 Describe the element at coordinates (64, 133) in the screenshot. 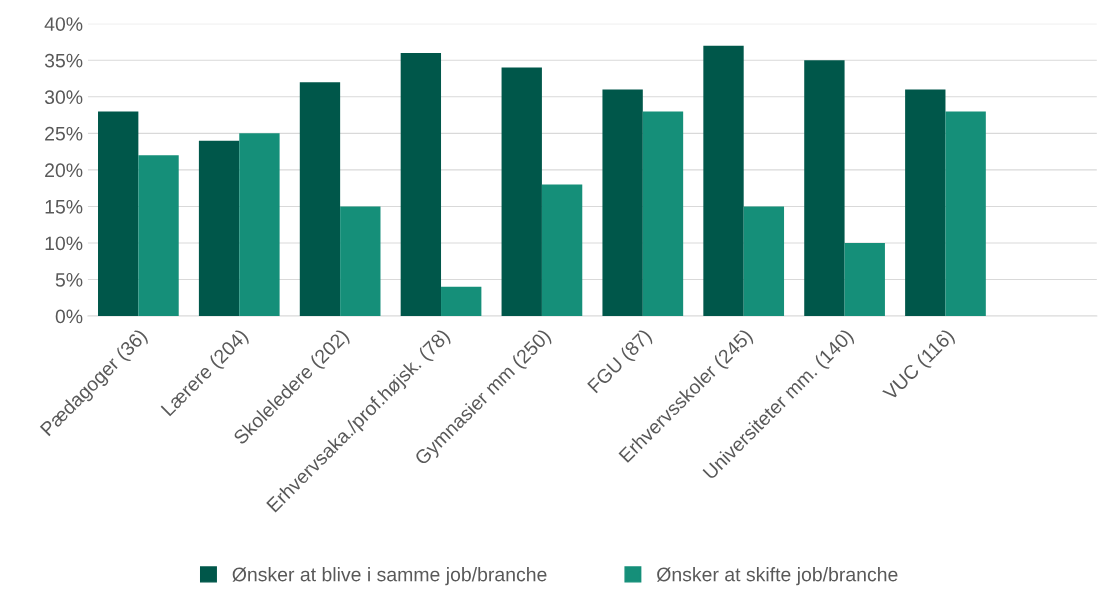

I see `y-tick-label: 25%` at that location.